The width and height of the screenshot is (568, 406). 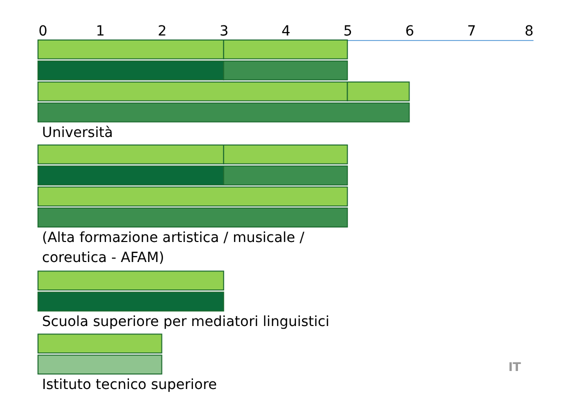 I want to click on x-tick-label: 1, so click(x=100, y=32).